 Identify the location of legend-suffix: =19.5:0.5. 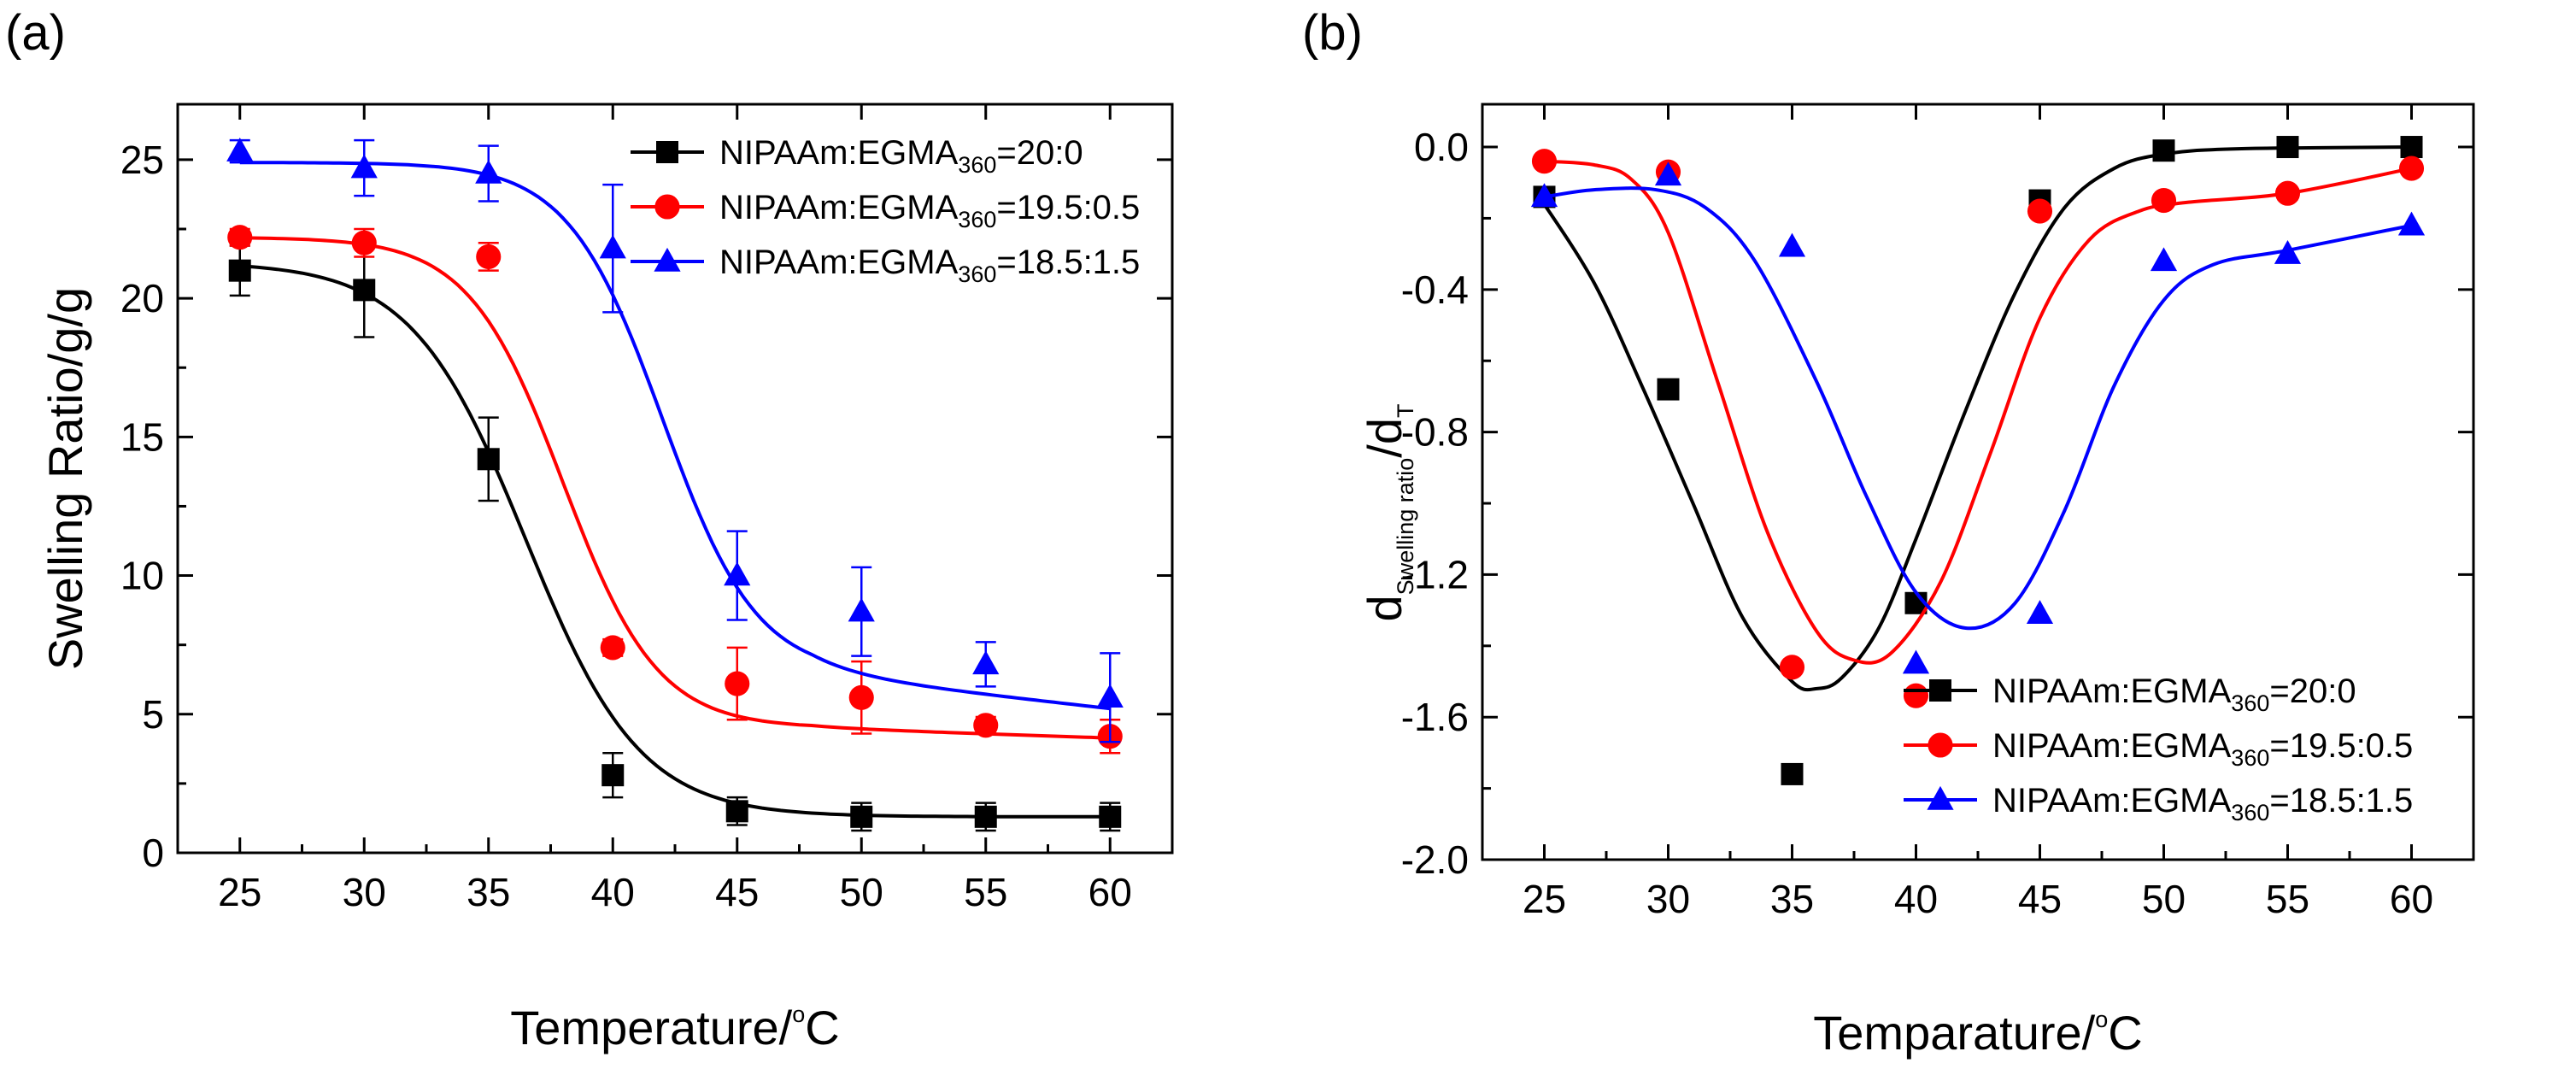
(2341, 746).